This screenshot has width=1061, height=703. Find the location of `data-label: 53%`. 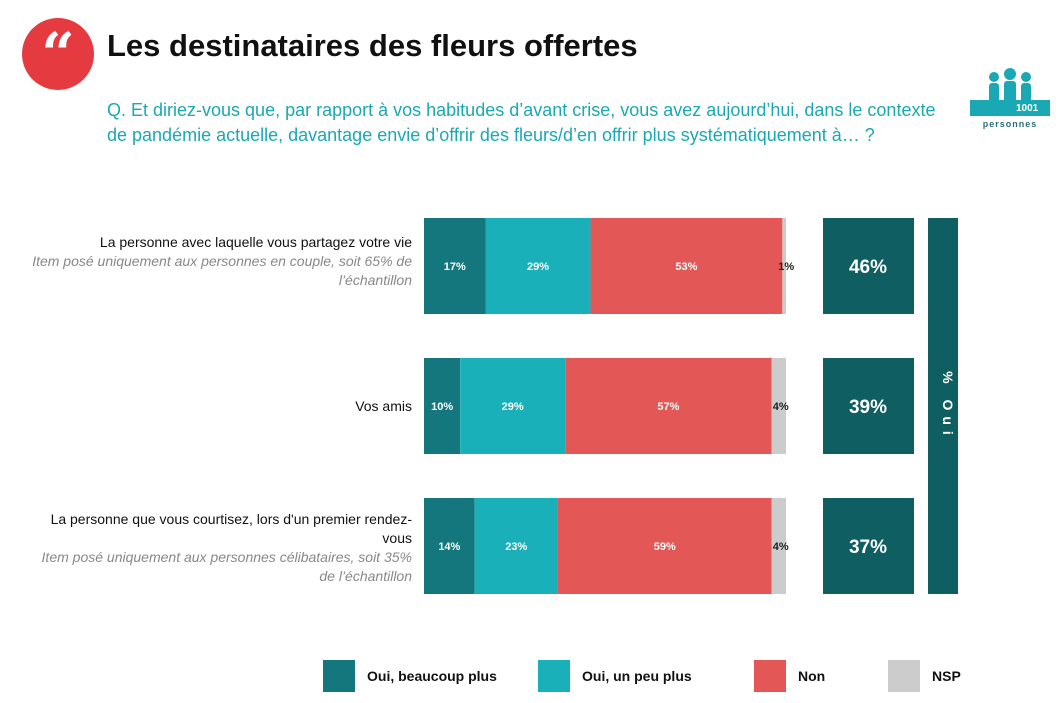

data-label: 53% is located at coordinates (686, 267).